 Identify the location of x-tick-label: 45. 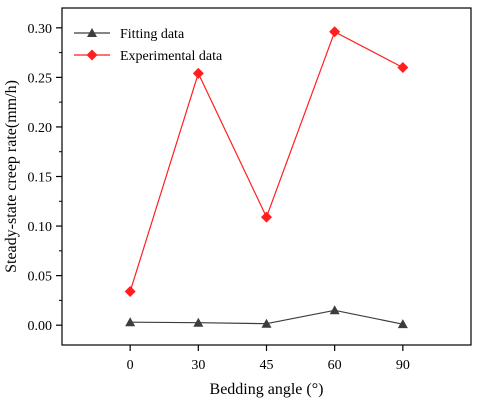
(267, 365).